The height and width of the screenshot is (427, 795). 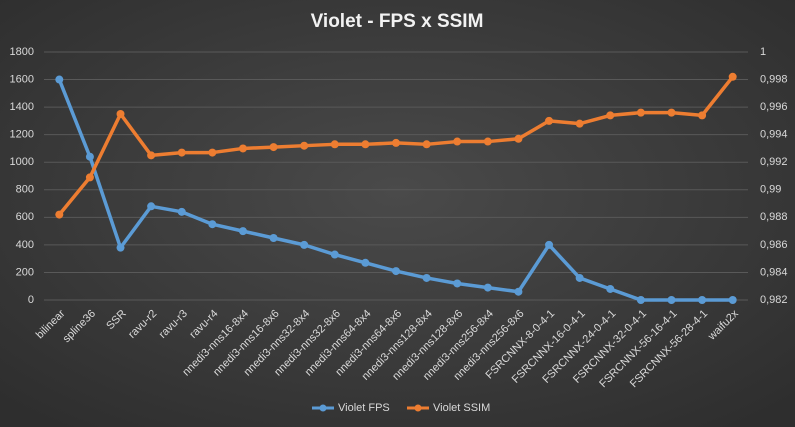 I want to click on y2-tick-label: 0,986, so click(x=774, y=245).